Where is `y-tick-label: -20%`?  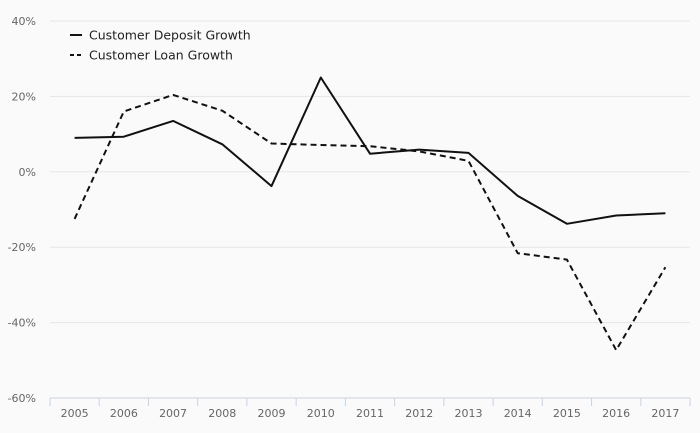
y-tick-label: -20% is located at coordinates (22, 247).